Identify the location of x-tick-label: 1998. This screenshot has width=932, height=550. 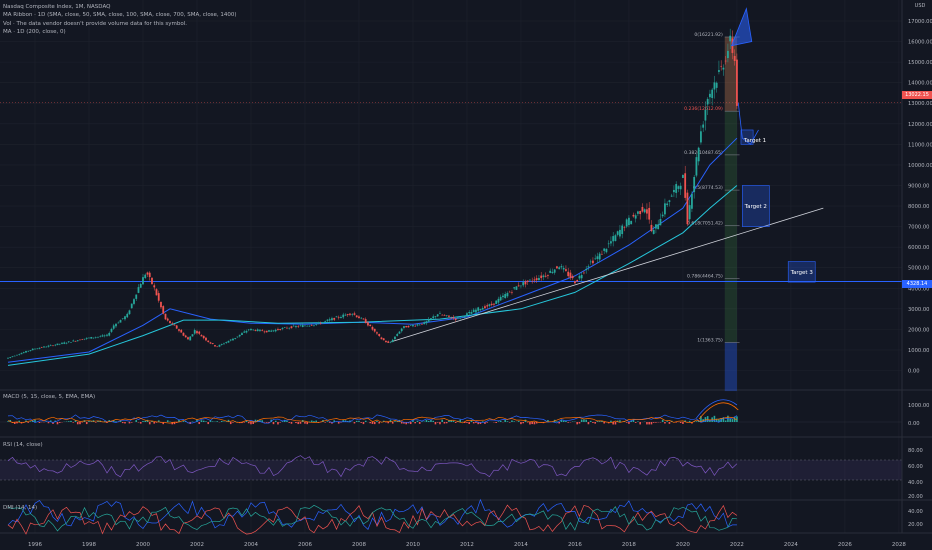
(89, 545).